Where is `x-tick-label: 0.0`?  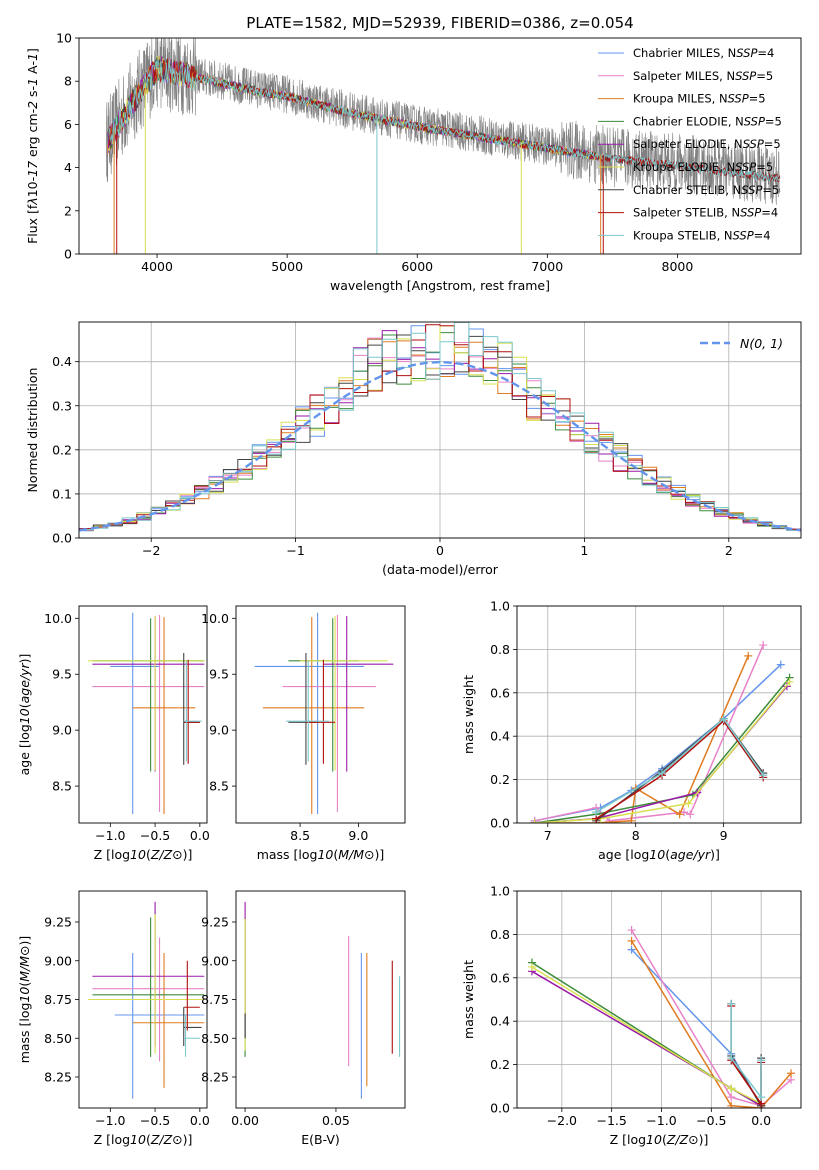
x-tick-label: 0.0 is located at coordinates (761, 1120).